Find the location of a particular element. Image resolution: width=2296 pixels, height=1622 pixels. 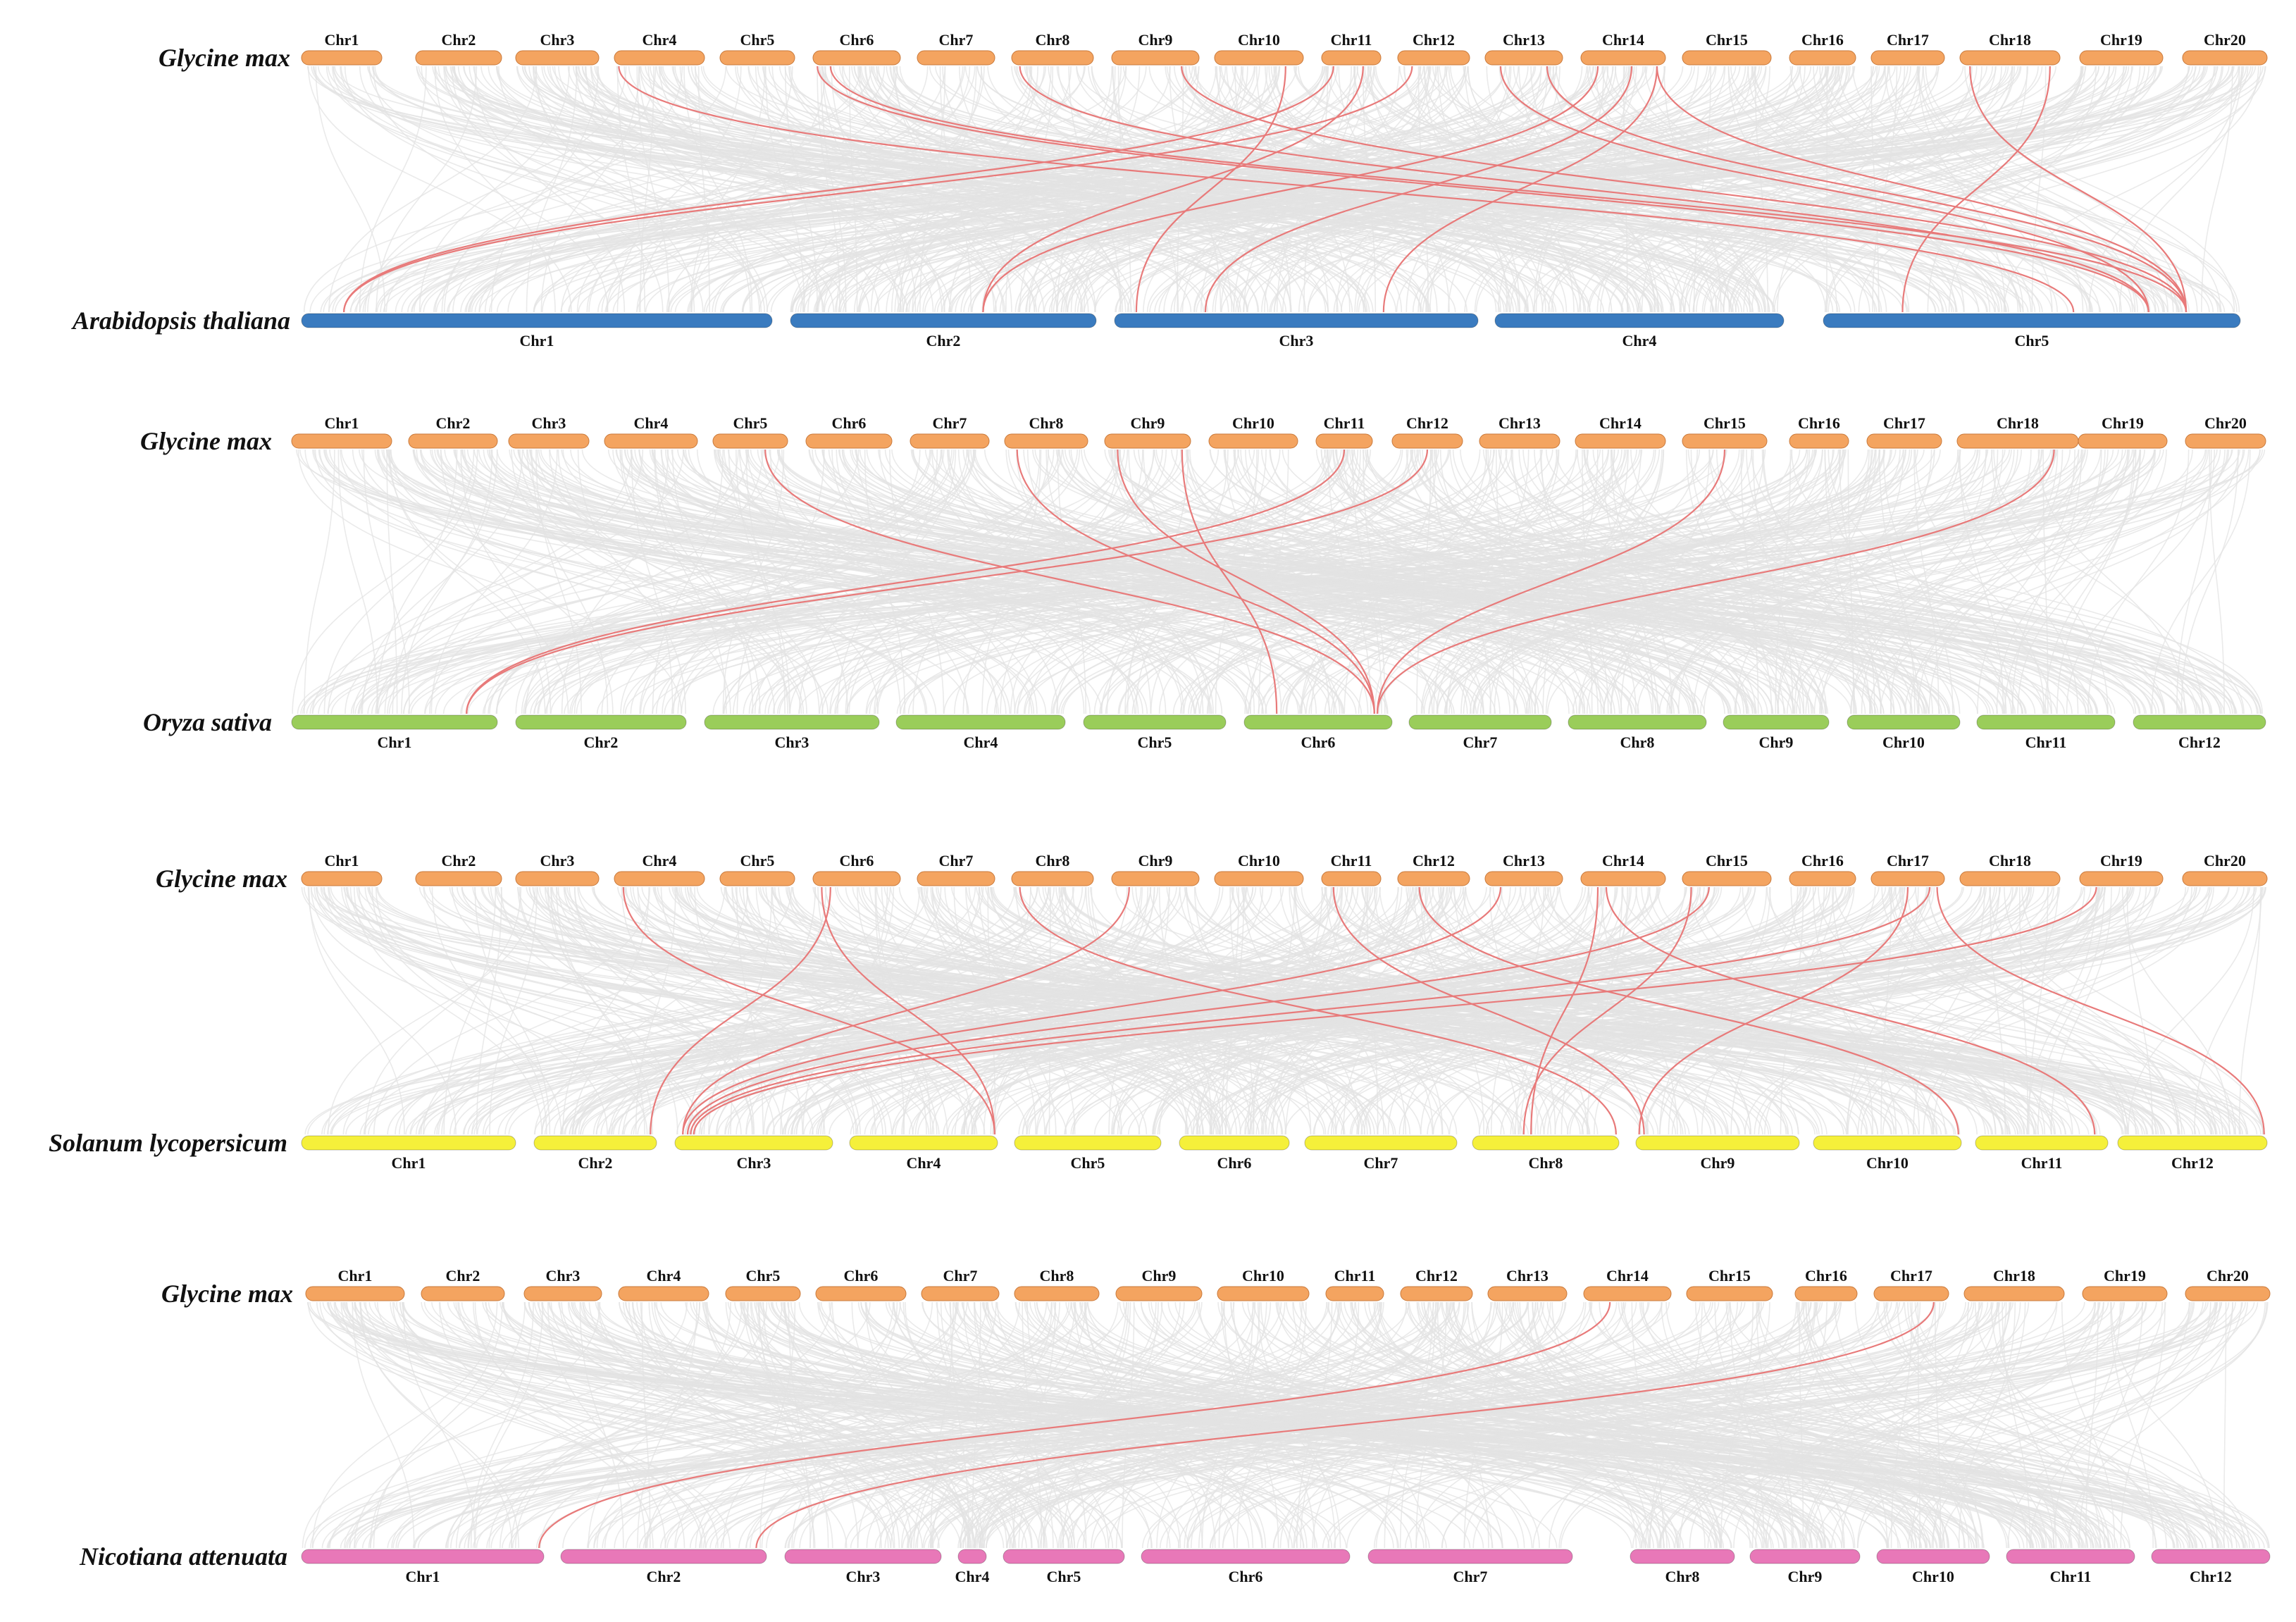

glycine-chromosome-label: Chr10 is located at coordinates (1263, 1275).